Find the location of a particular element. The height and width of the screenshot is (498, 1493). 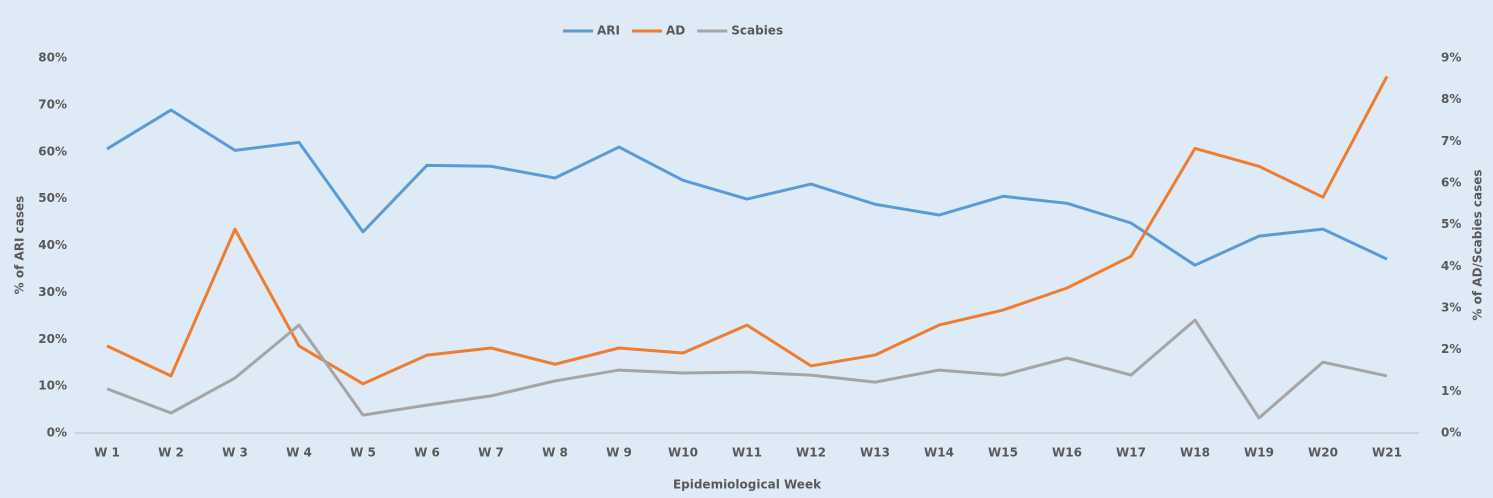

x-tick-label: W 5 is located at coordinates (363, 453).